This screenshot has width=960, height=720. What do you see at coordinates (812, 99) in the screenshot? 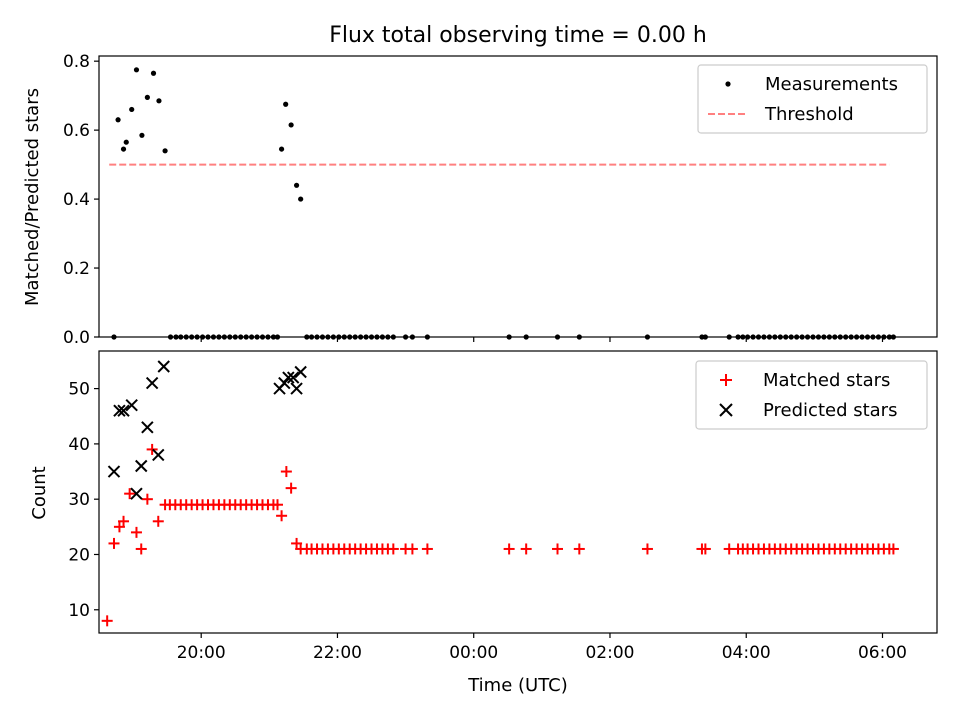
I see `ratio-legend-frame` at bounding box center [812, 99].